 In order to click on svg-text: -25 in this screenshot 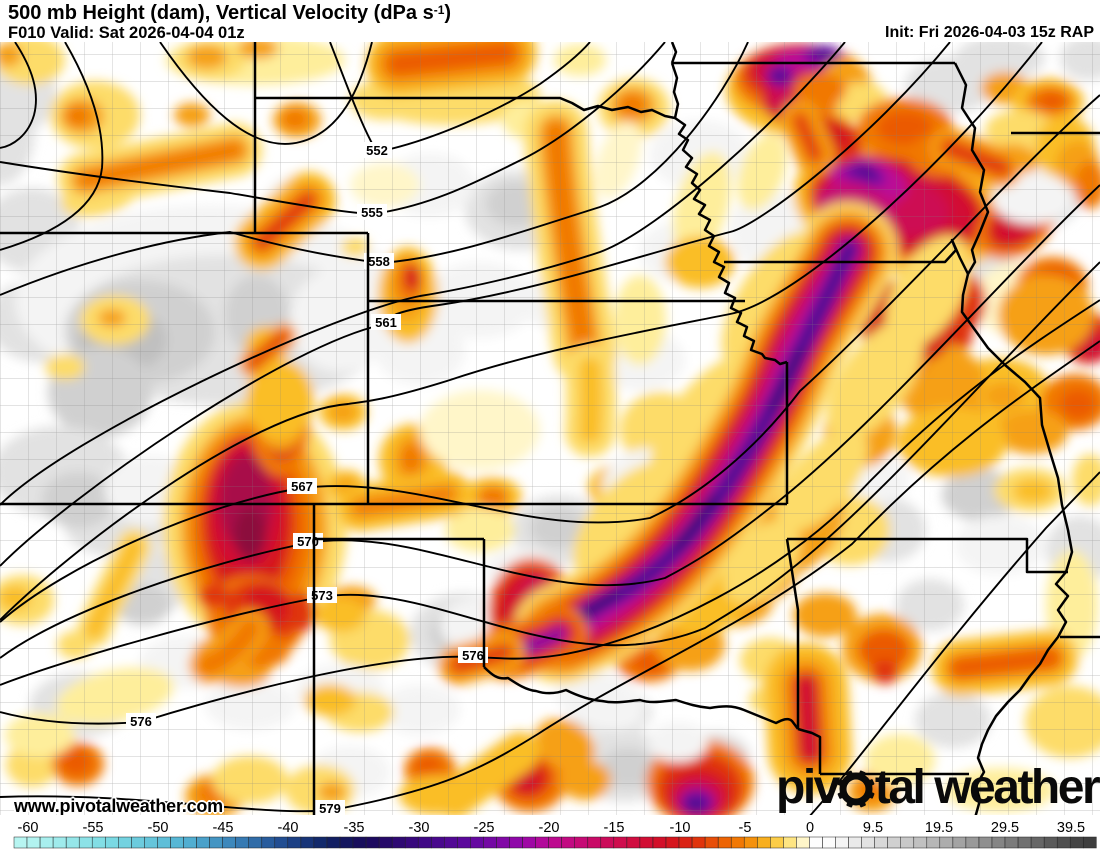, I will do `click(484, 828)`.